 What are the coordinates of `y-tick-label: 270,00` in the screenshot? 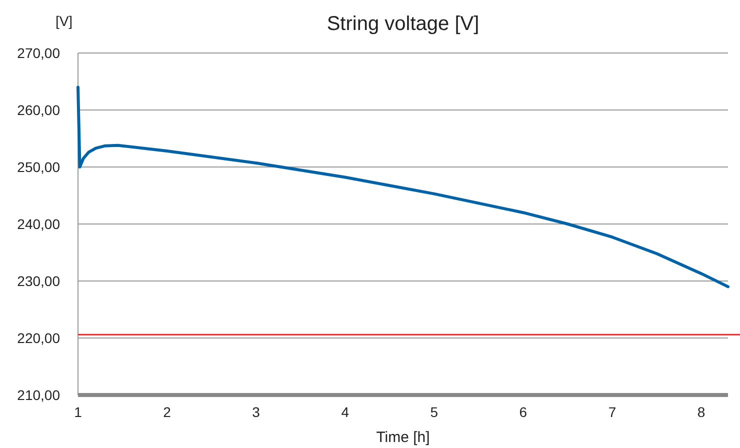 It's located at (38, 53).